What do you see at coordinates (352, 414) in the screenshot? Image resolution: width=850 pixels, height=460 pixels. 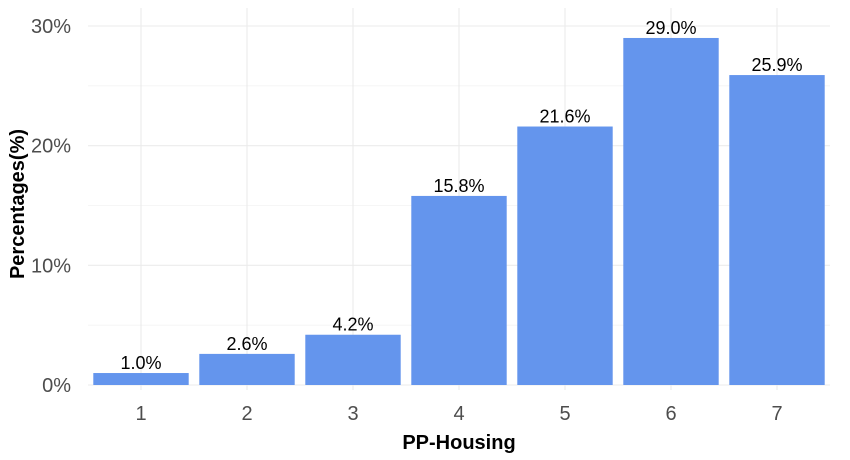 I see `x-tick-label: 3` at bounding box center [352, 414].